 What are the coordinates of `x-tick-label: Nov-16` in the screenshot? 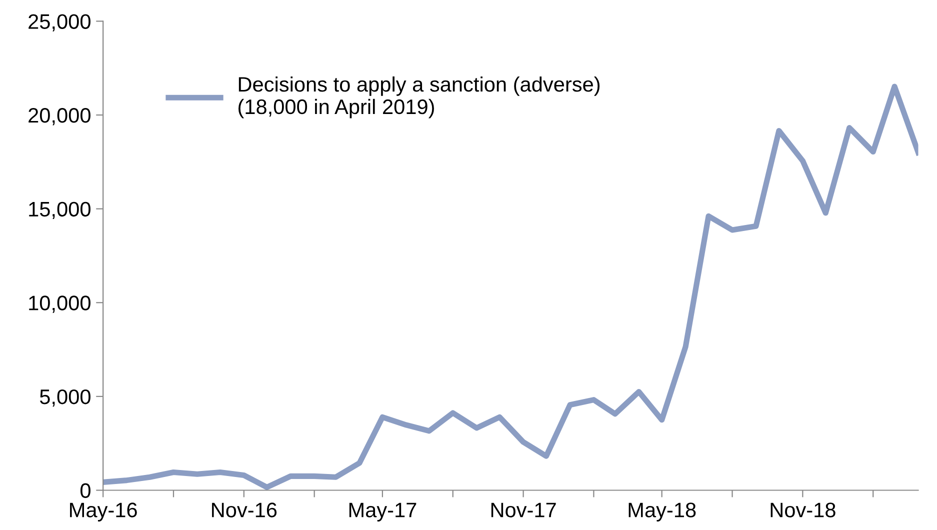 It's located at (244, 510).